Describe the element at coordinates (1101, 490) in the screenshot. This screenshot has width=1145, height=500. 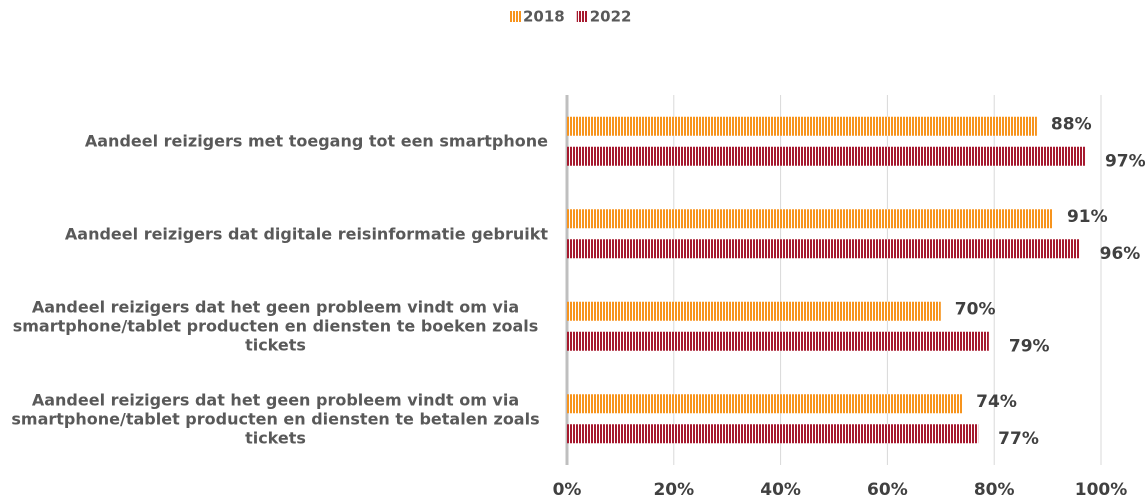
I see `x-tick-label: 100%` at that location.